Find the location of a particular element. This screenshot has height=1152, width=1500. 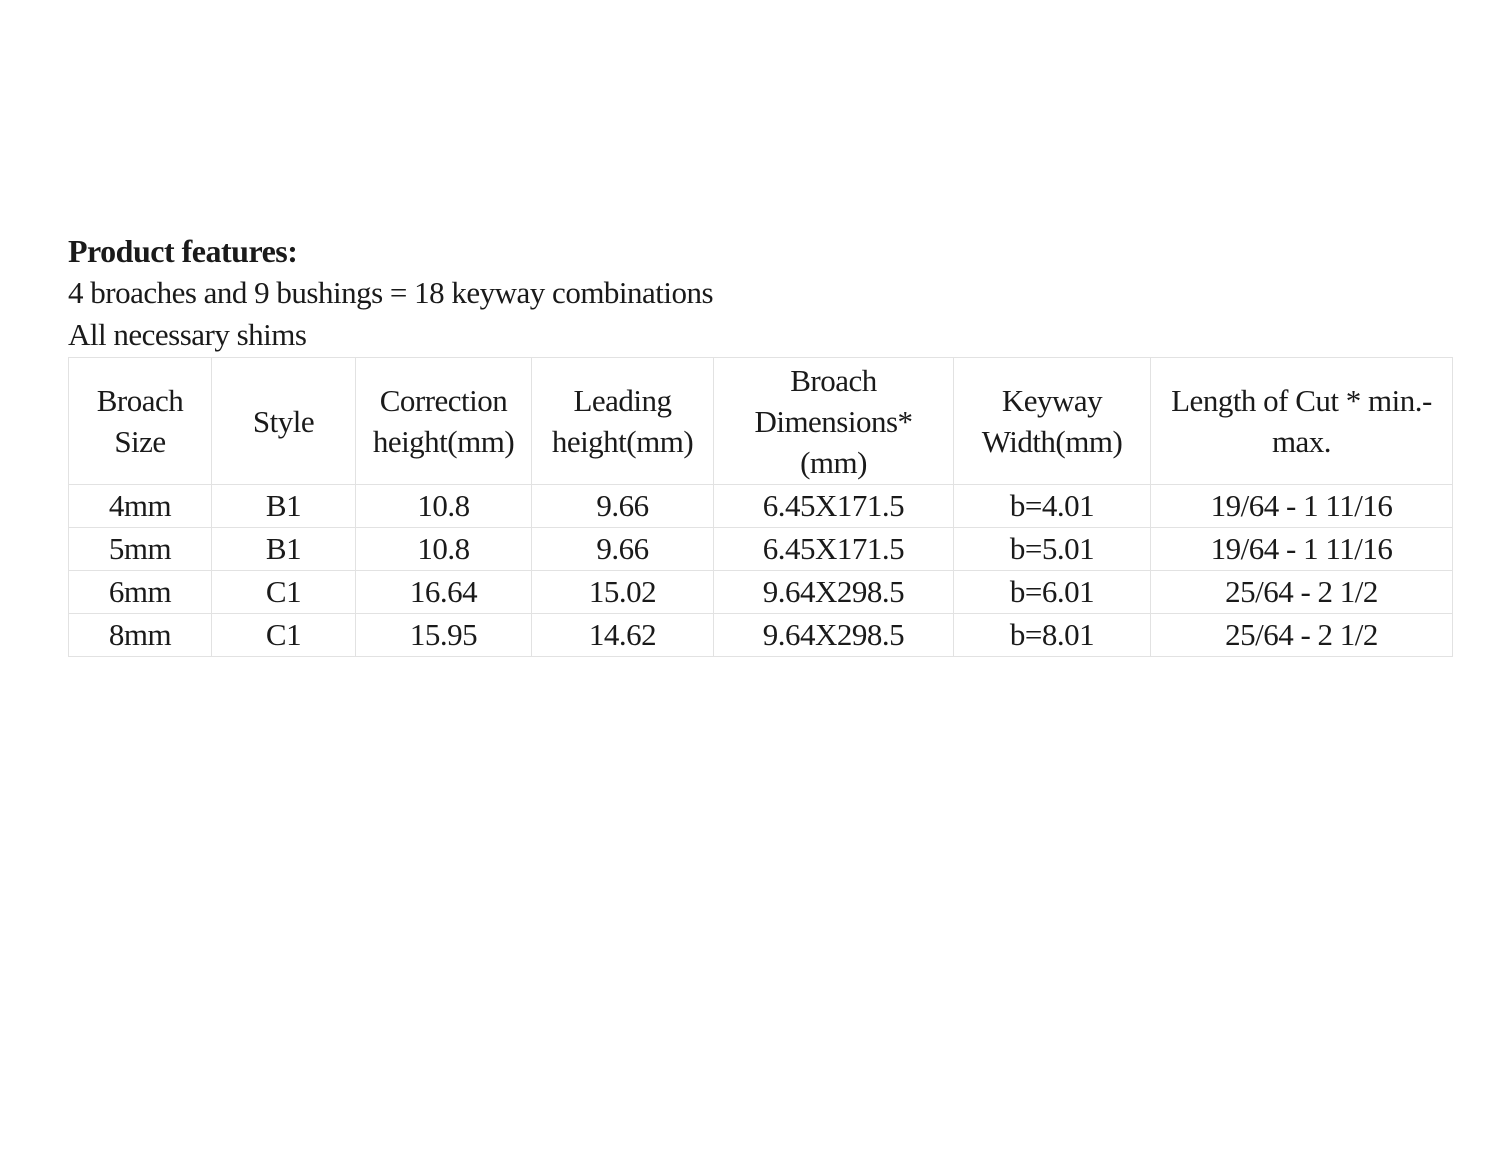

header-line: Length of Cut * min.- is located at coordinates (1301, 400).